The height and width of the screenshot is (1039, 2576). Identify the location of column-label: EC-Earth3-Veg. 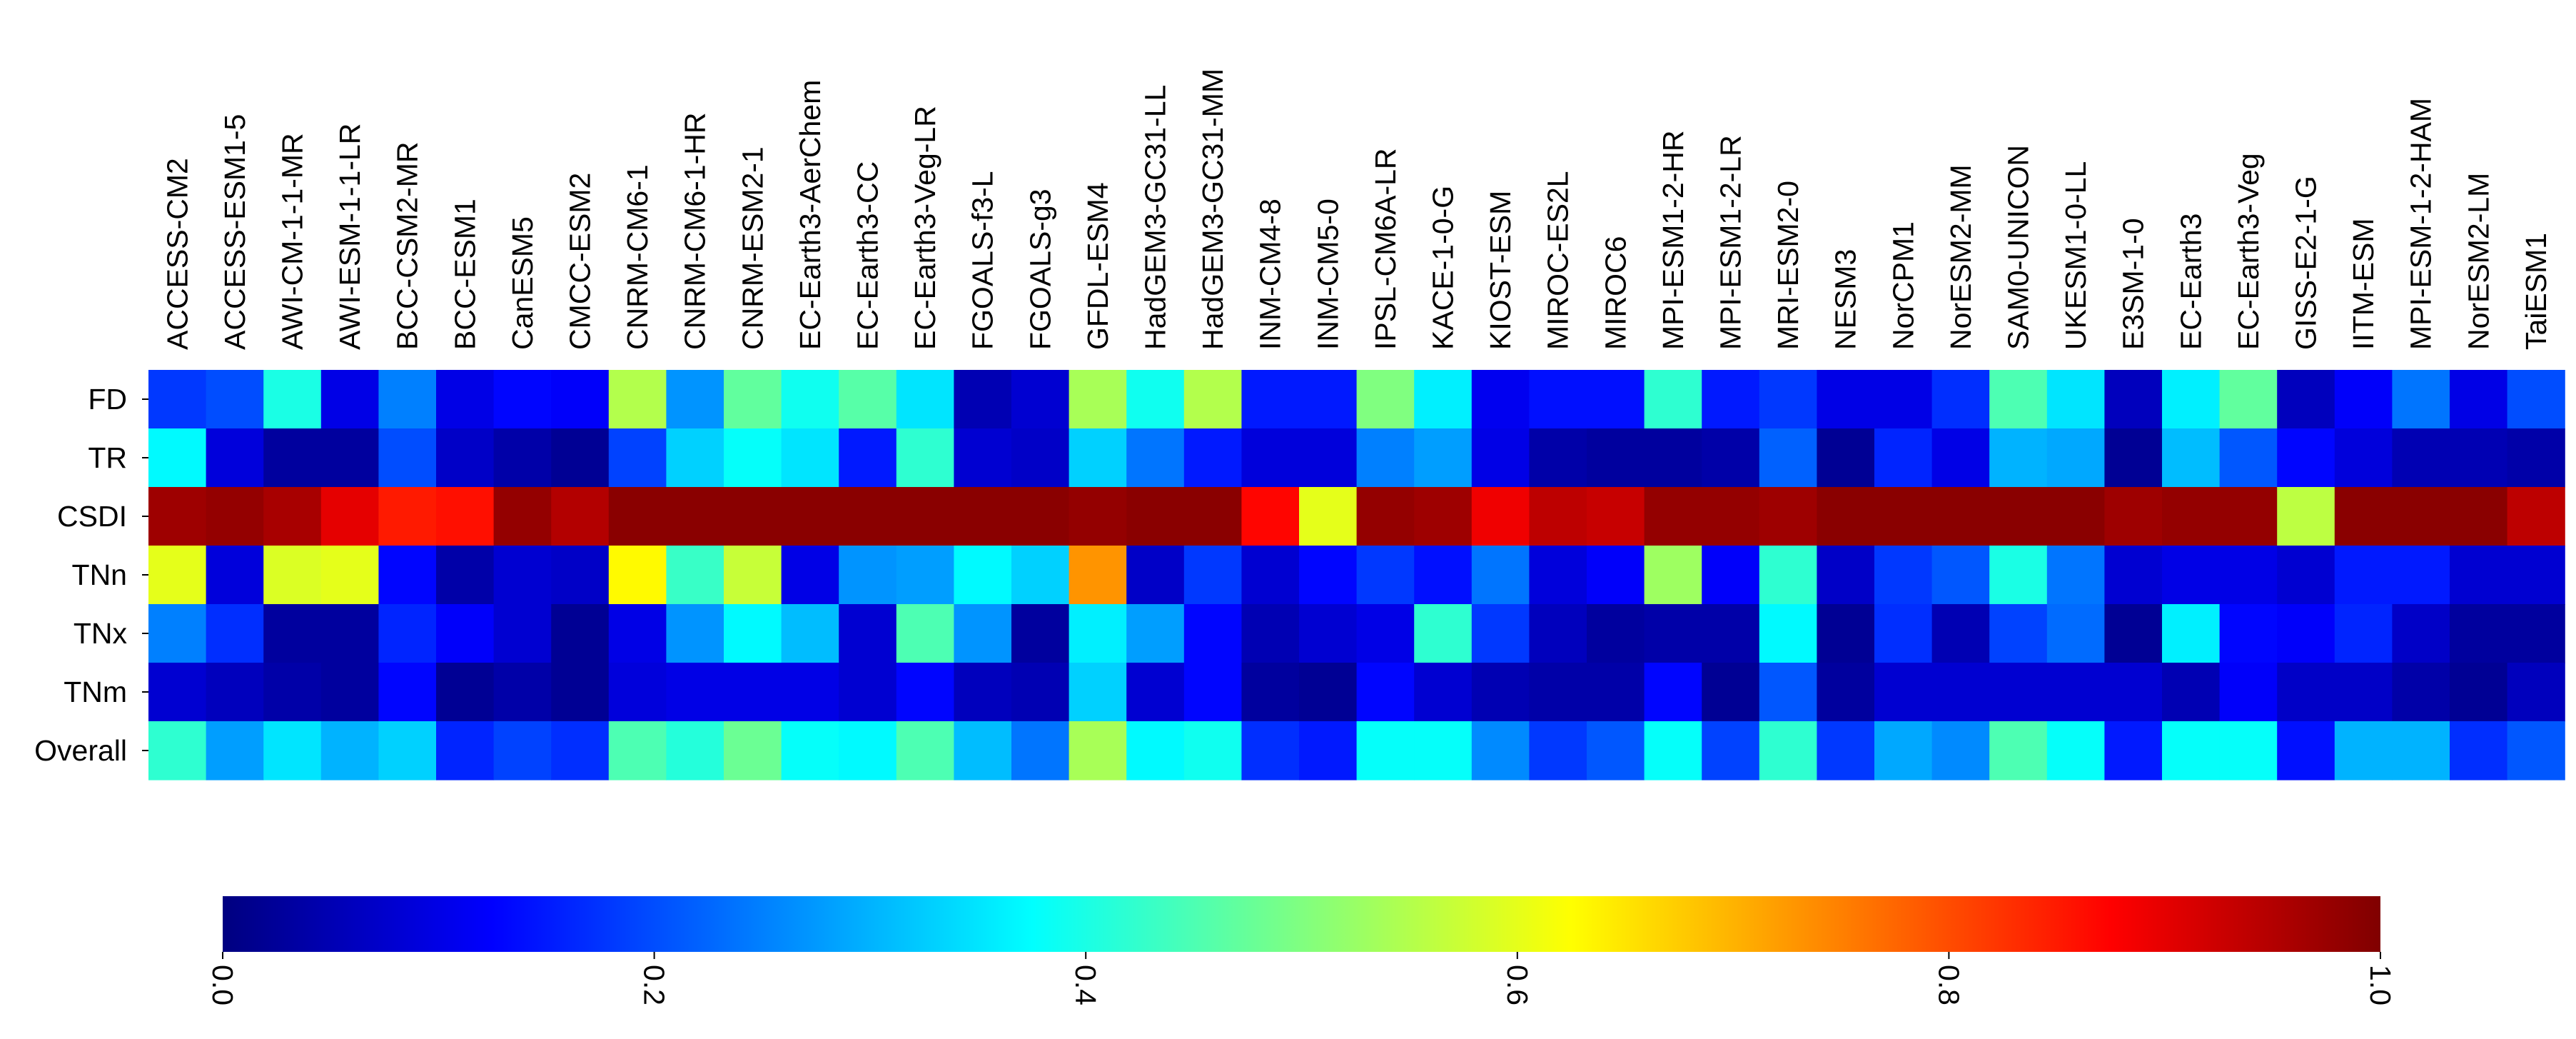
(2248, 252).